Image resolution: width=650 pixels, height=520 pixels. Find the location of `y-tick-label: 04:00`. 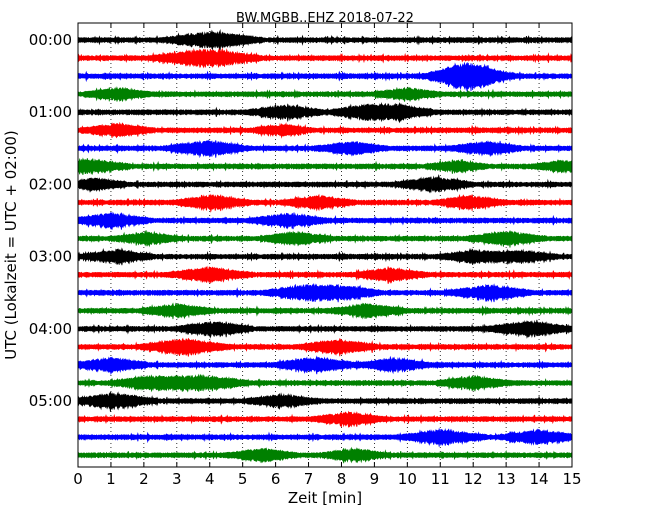

y-tick-label: 04:00 is located at coordinates (50, 329).